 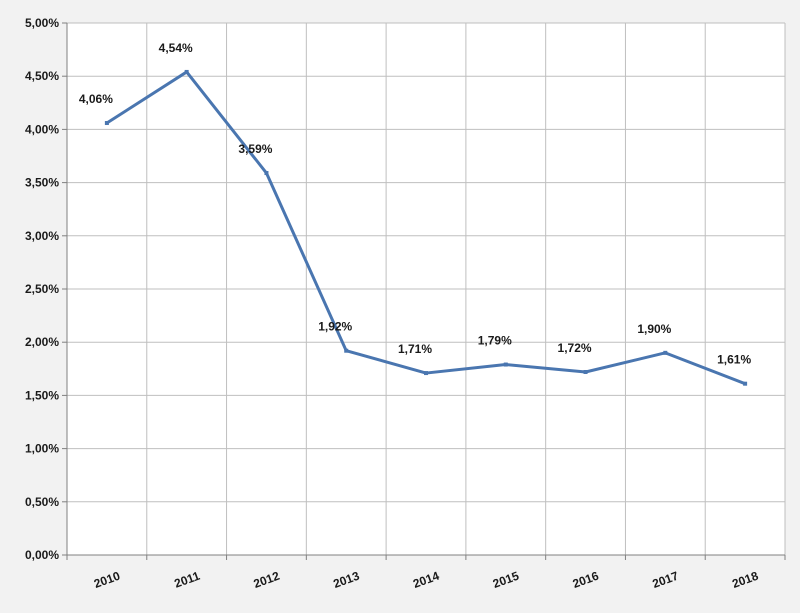 I want to click on y-tick-label: 2,50%, so click(x=42, y=289).